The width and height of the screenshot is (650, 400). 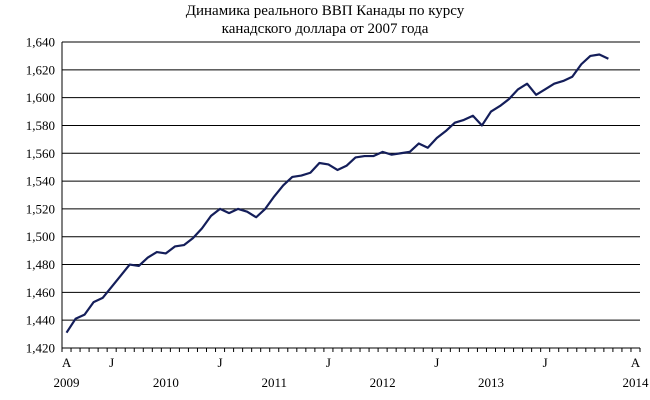 I want to click on y-tick-label: 1,420, so click(x=40, y=348).